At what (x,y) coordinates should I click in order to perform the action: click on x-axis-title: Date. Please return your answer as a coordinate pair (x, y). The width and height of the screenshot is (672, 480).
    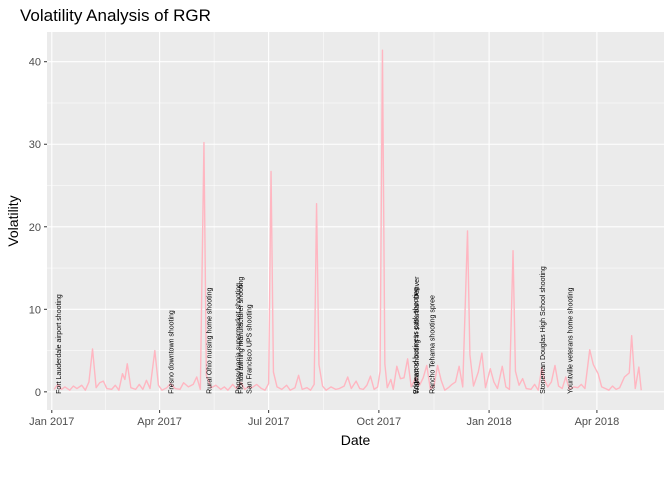
    Looking at the image, I should click on (356, 440).